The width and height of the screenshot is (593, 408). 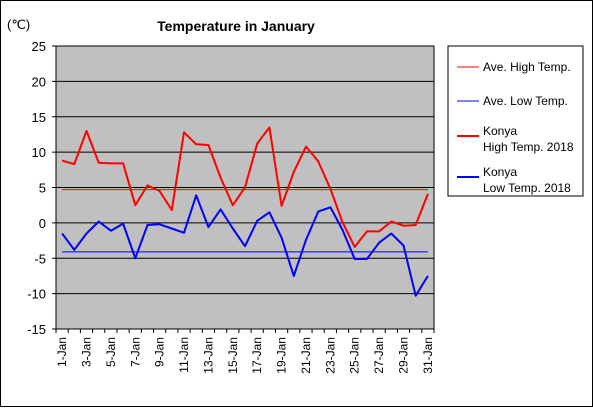 I want to click on legend, so click(x=515, y=121).